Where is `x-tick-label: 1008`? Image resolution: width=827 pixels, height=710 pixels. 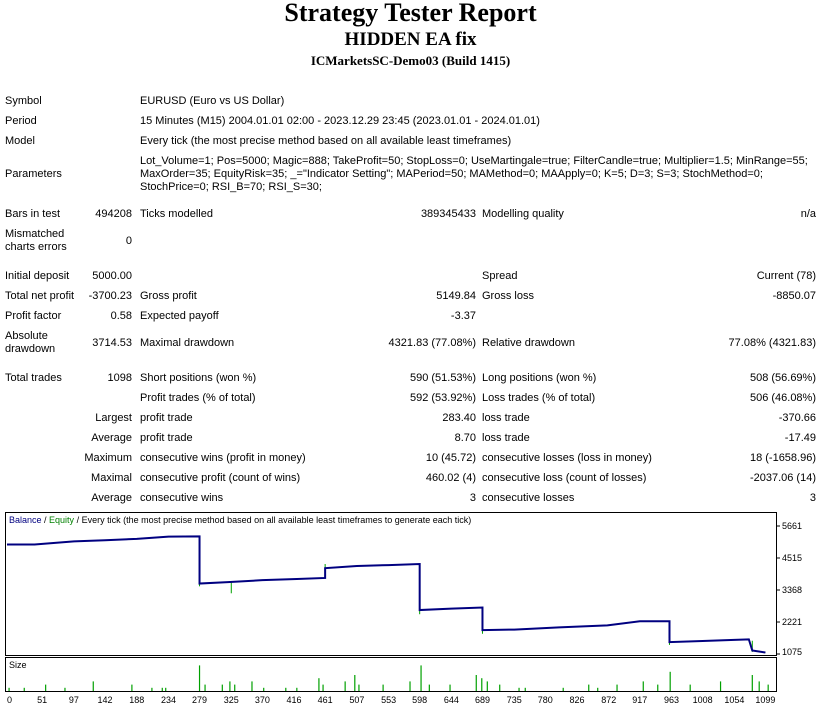 x-tick-label: 1008 is located at coordinates (703, 700).